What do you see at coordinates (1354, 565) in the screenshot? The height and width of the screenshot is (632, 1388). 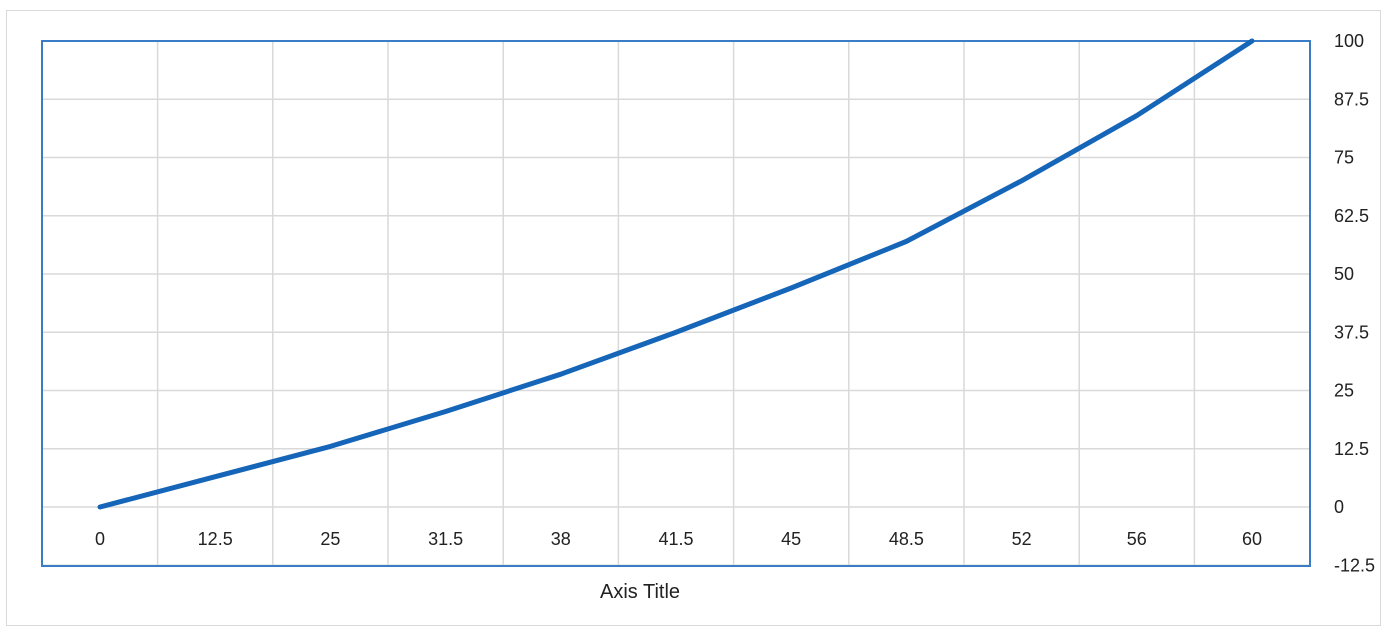 I see `y-tick-label: -12.5` at bounding box center [1354, 565].